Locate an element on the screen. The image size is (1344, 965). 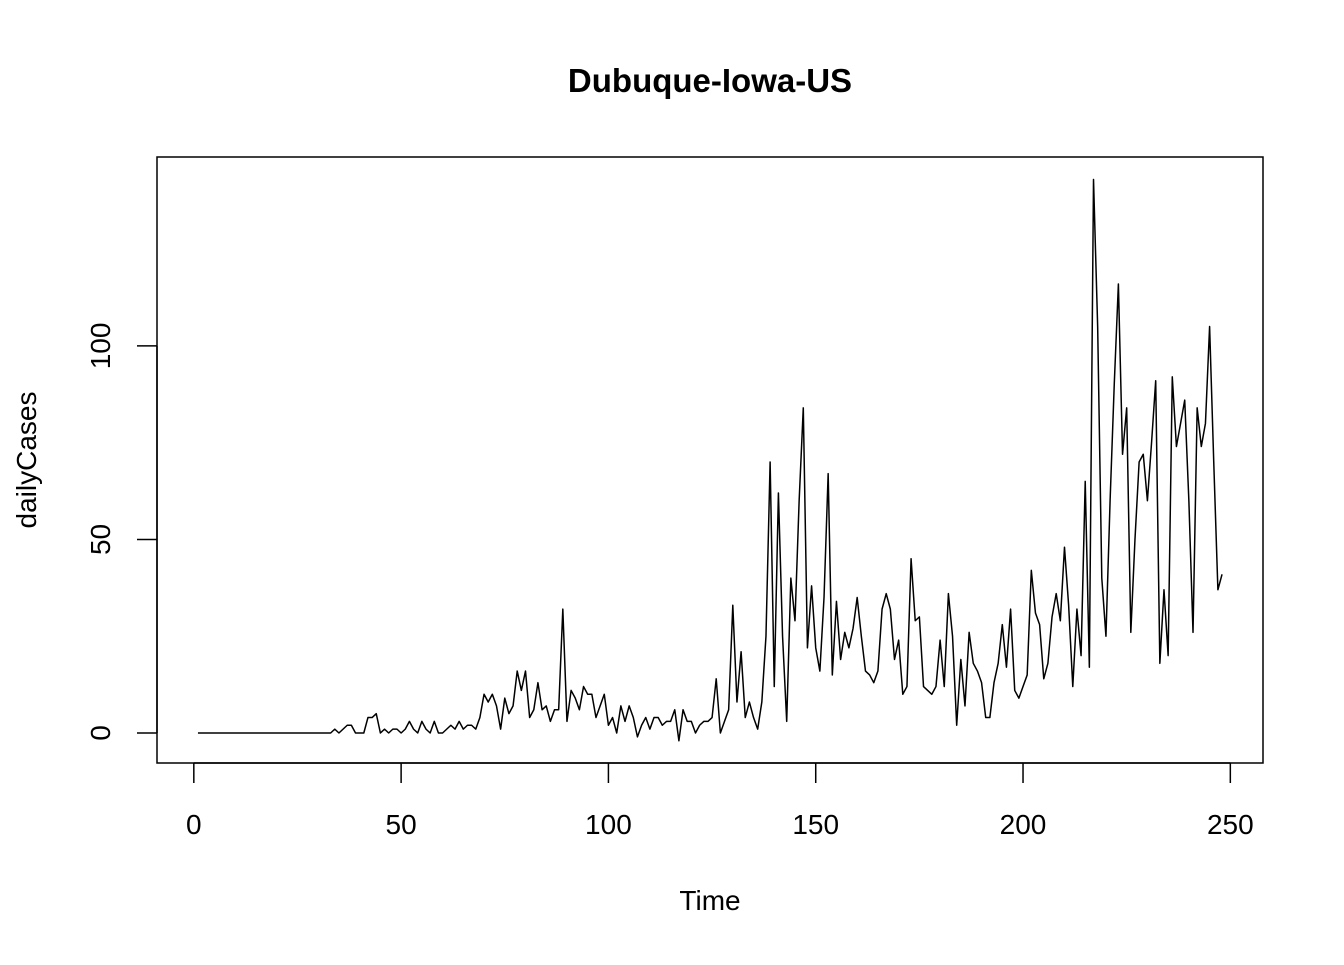
x-tick-label: 200 is located at coordinates (1023, 824).